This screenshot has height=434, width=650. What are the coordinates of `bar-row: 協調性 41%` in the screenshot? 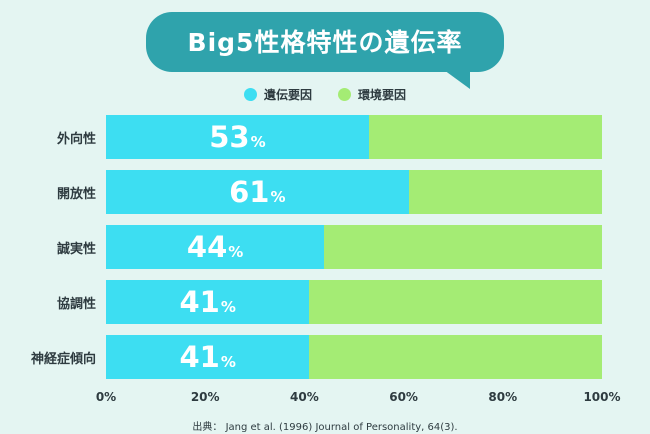 It's located at (308, 302).